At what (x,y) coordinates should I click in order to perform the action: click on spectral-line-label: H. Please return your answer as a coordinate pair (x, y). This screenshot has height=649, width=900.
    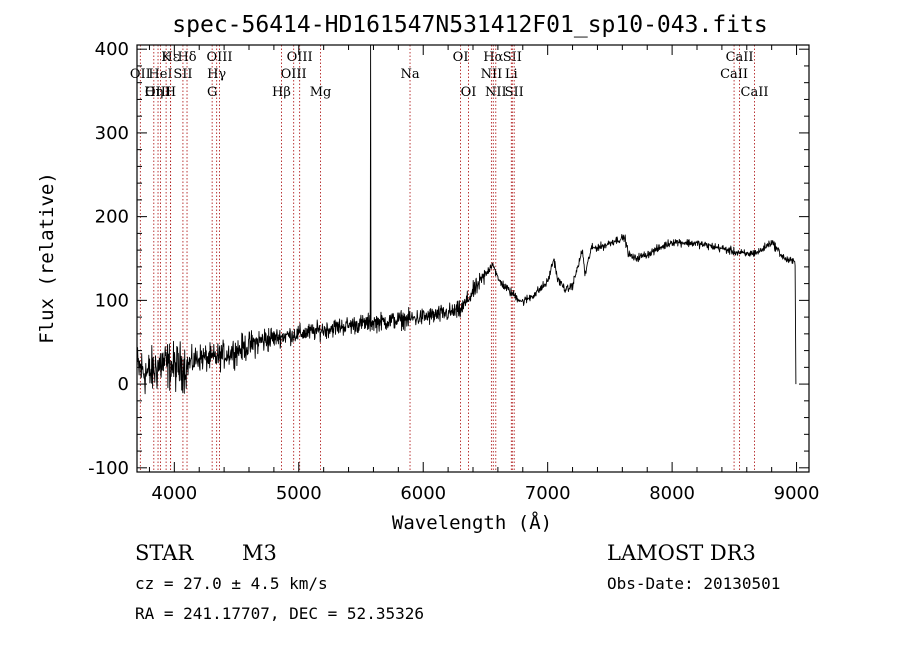
    Looking at the image, I should click on (170, 92).